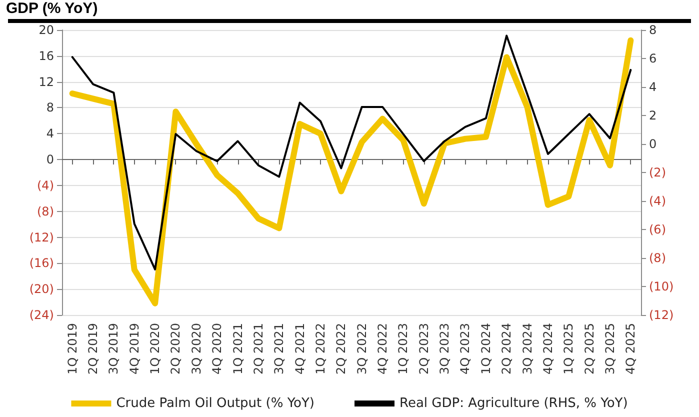  What do you see at coordinates (341, 348) in the screenshot?
I see `x-tick-label: 2Q 2022` at bounding box center [341, 348].